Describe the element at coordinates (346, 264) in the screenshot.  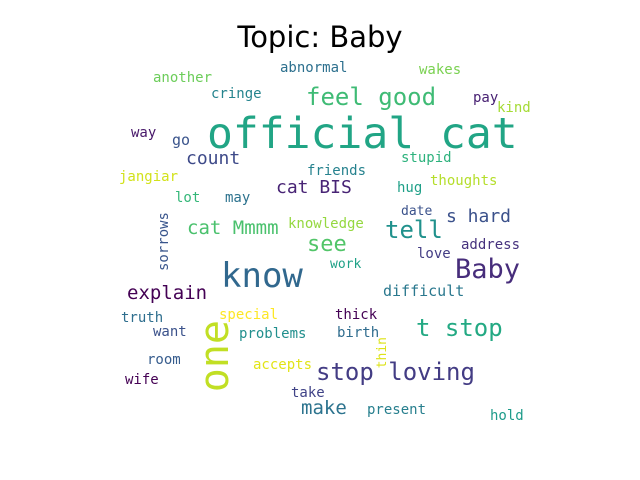
I see `word-work: work` at that location.